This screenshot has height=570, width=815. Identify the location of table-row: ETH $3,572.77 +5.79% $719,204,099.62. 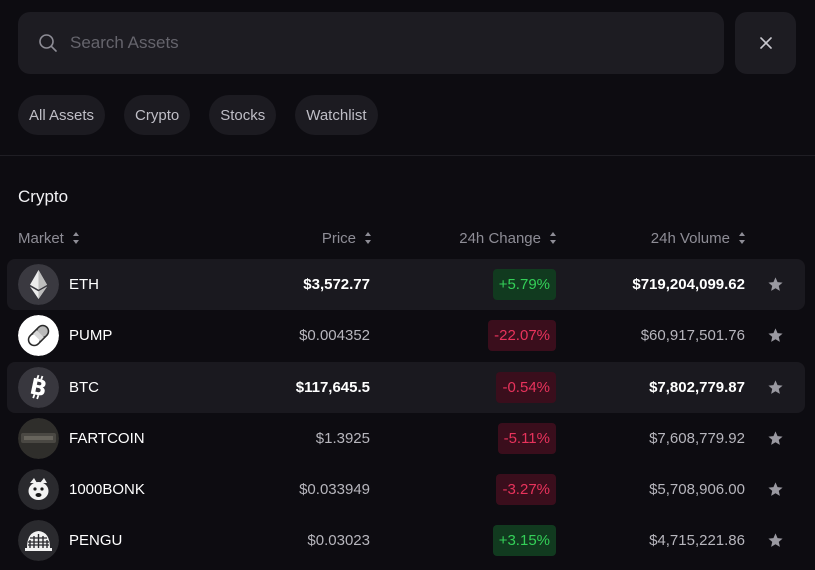
(406, 284).